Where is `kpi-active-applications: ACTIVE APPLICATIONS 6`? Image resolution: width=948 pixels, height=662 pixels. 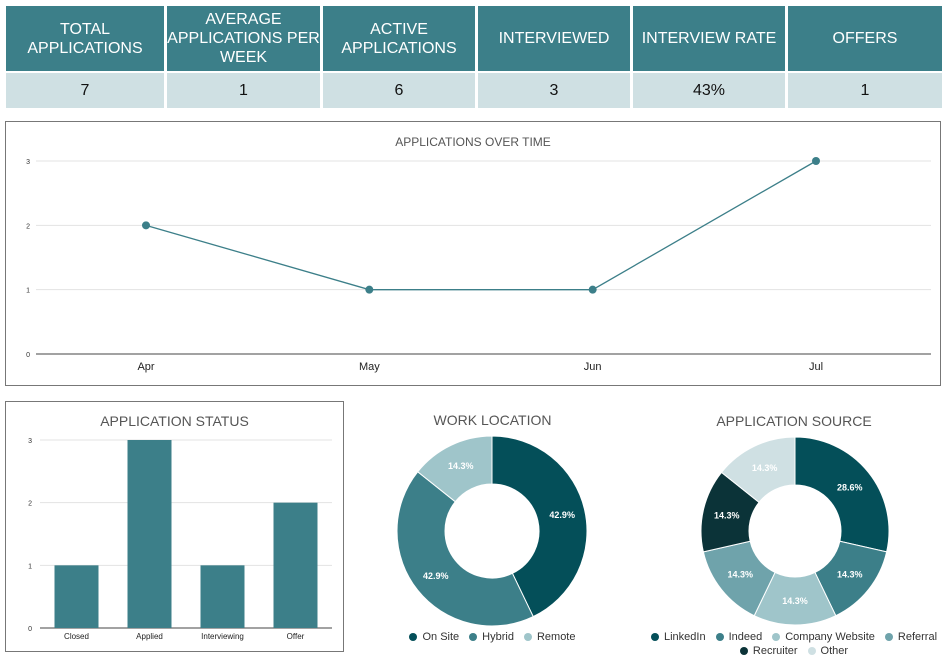
kpi-active-applications: ACTIVE APPLICATIONS 6 is located at coordinates (399, 57).